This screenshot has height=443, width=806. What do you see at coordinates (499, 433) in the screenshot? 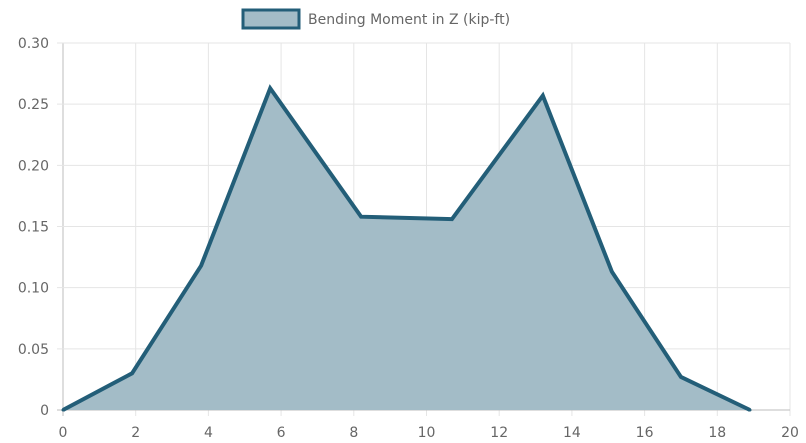
I see `x-tick-label: 12` at bounding box center [499, 433].